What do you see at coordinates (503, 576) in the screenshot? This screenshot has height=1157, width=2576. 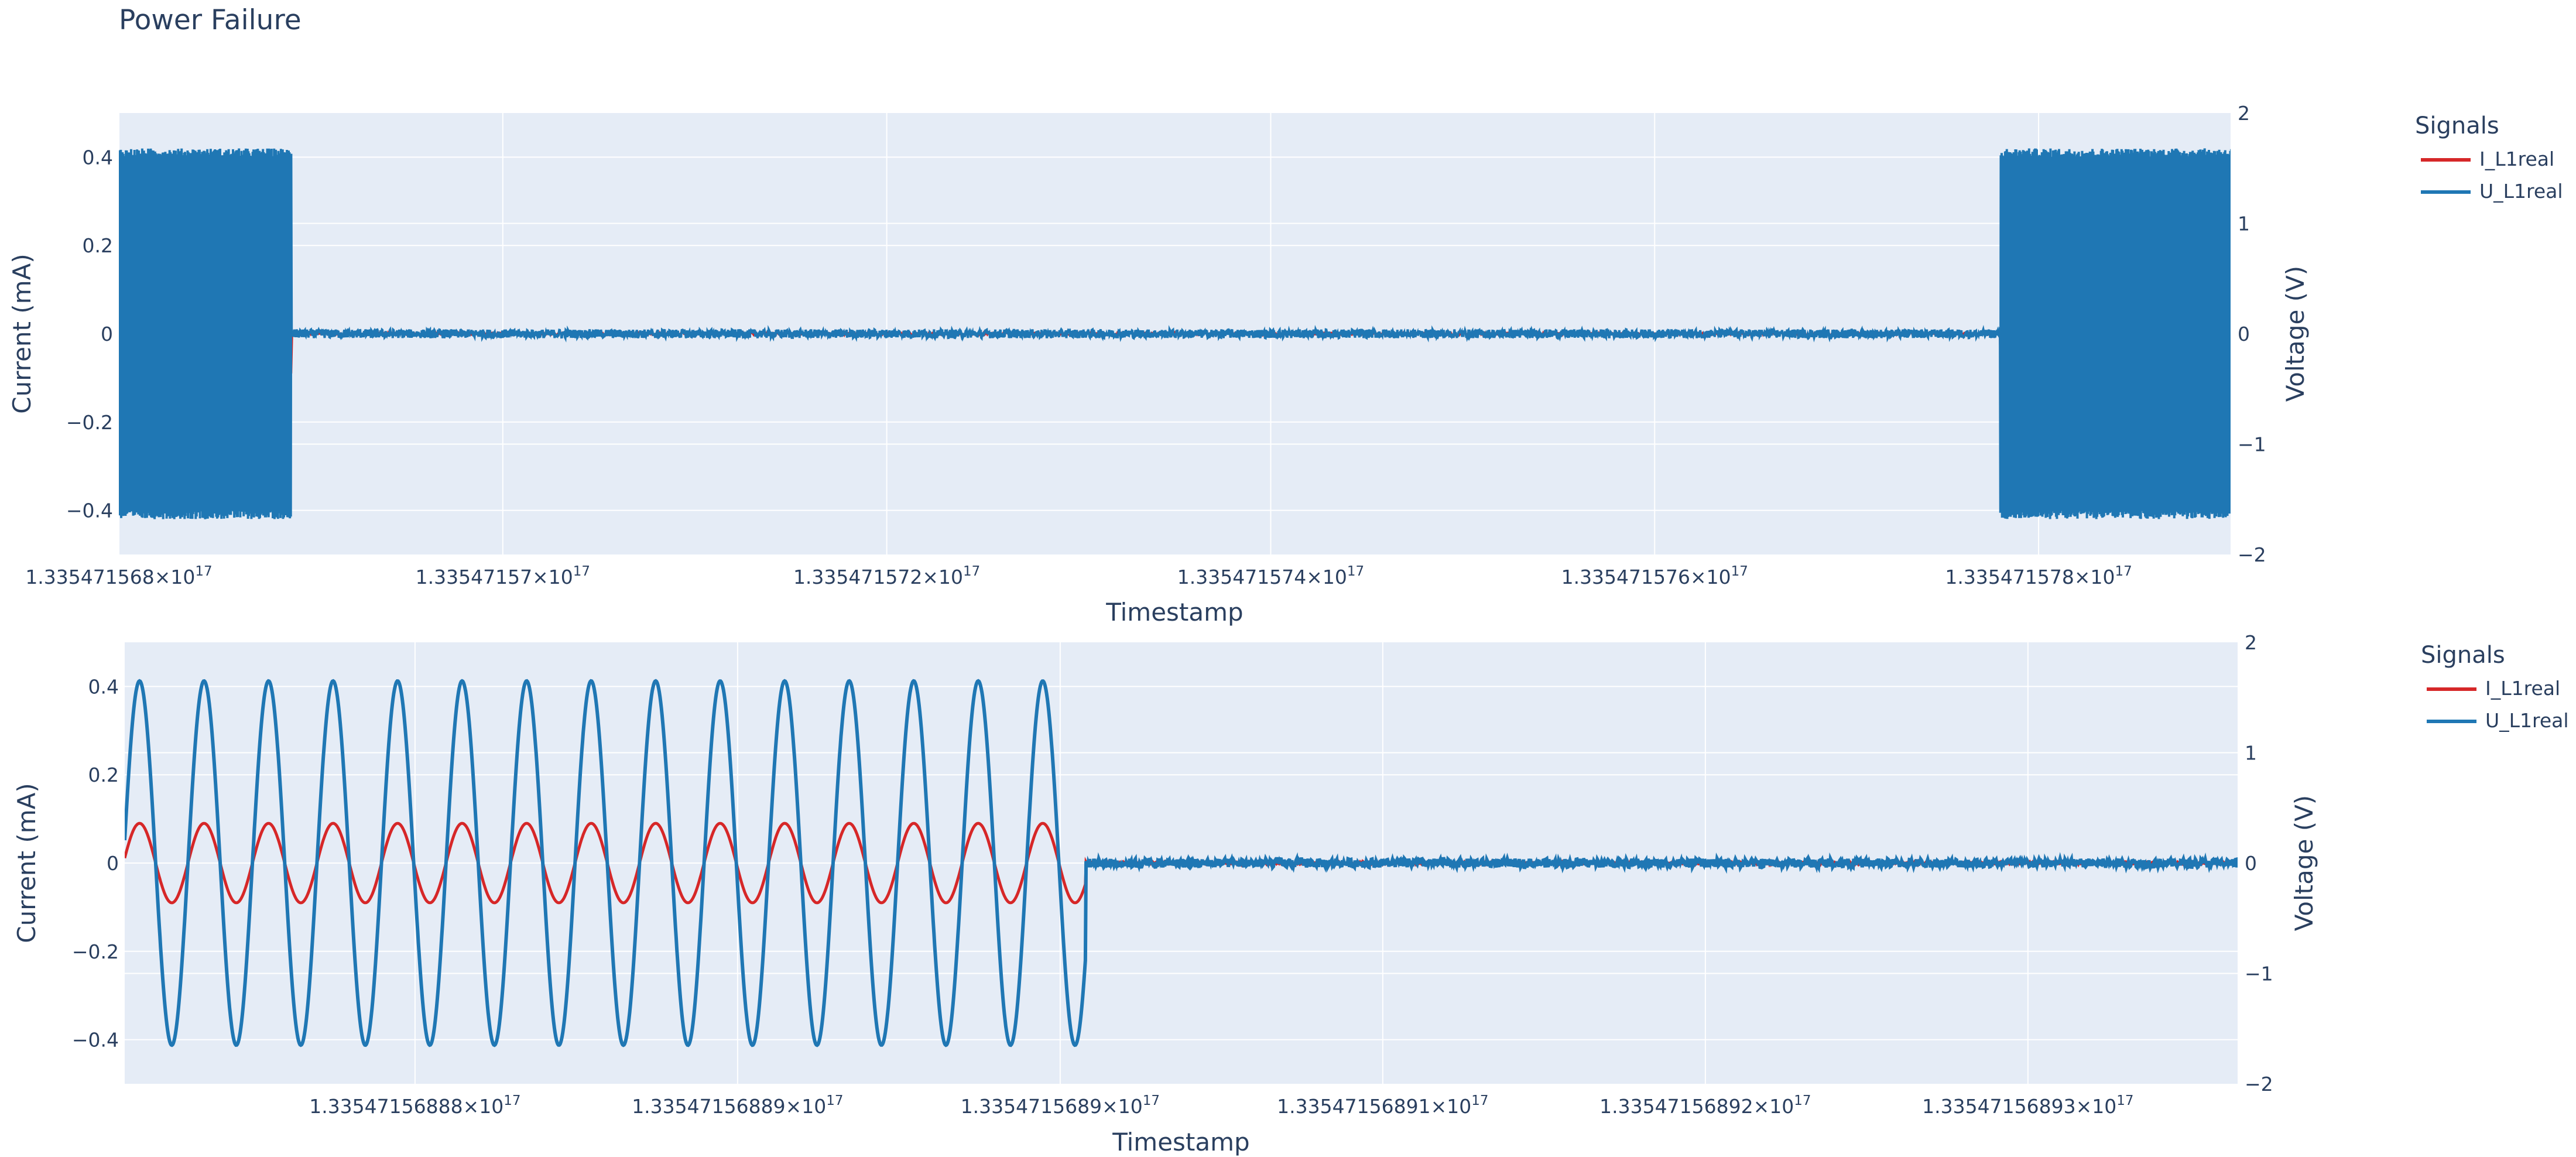 I see `x-tick-label: 1.33547157×1017` at bounding box center [503, 576].